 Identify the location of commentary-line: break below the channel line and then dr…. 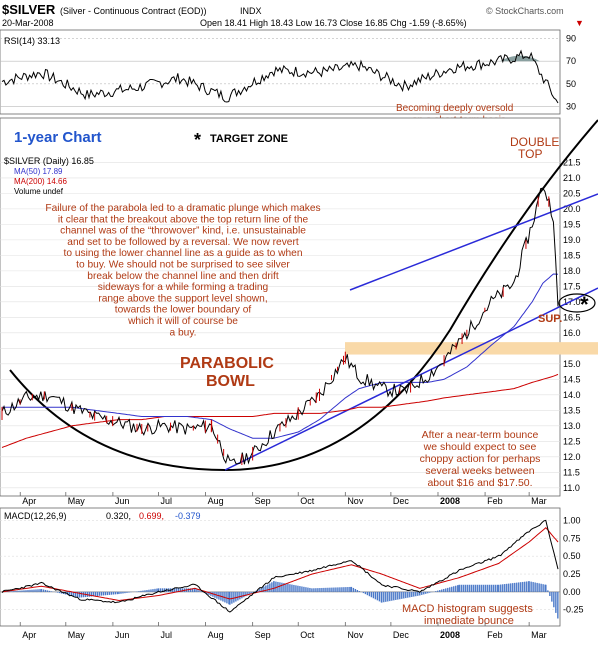
(183, 276).